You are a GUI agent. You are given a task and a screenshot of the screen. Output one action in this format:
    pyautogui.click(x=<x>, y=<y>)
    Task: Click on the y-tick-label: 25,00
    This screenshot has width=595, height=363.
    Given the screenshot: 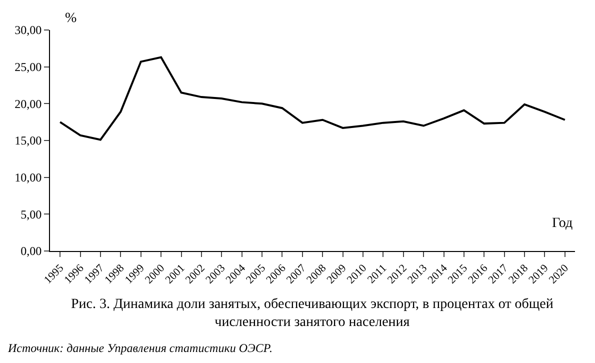 What is the action you would take?
    pyautogui.click(x=28, y=67)
    